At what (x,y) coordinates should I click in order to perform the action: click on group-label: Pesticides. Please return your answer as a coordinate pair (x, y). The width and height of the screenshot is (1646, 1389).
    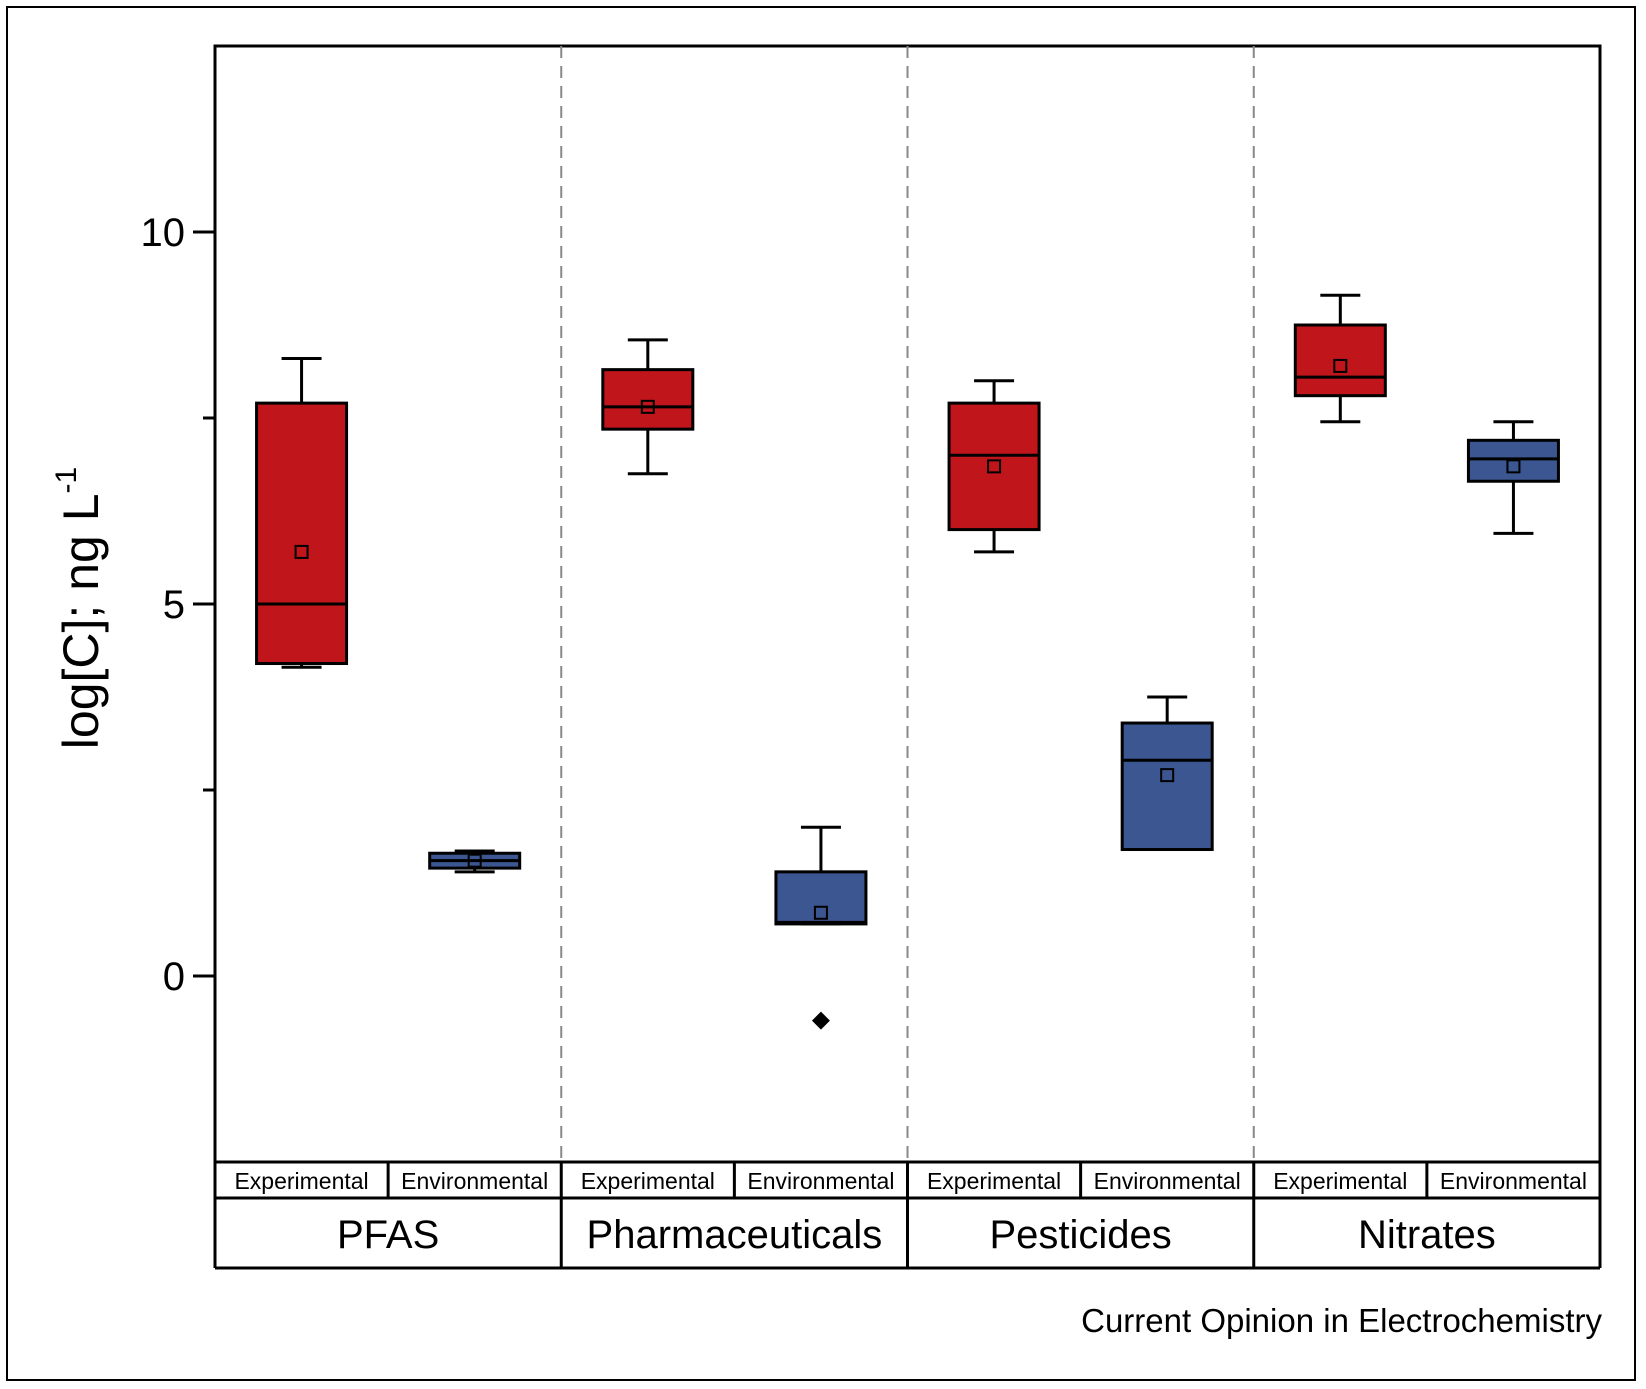
    Looking at the image, I should click on (1080, 1235).